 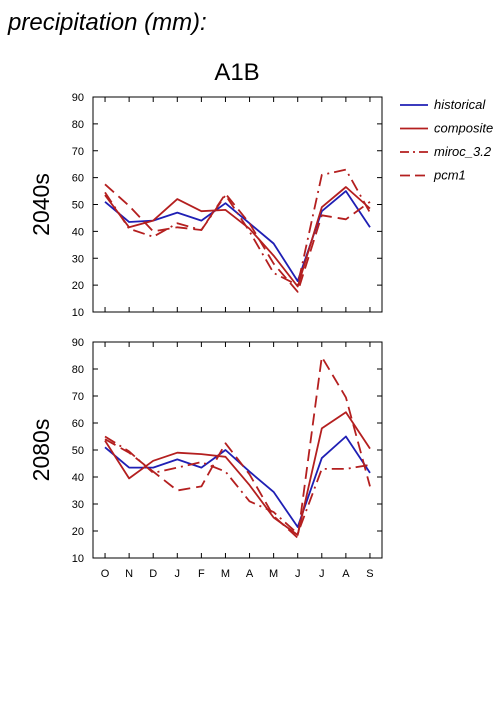 What do you see at coordinates (369, 574) in the screenshot?
I see `x-tick-label: S` at bounding box center [369, 574].